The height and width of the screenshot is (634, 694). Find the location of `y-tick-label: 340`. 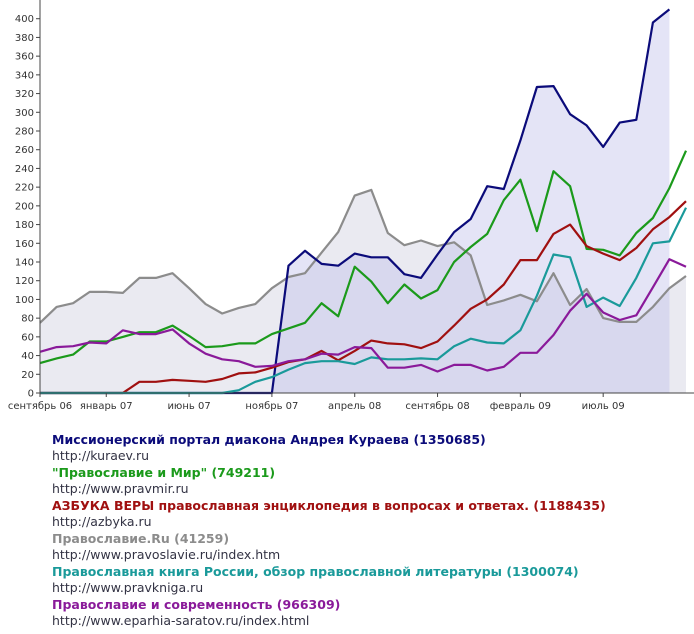

y-tick-label: 340 is located at coordinates (24, 75).